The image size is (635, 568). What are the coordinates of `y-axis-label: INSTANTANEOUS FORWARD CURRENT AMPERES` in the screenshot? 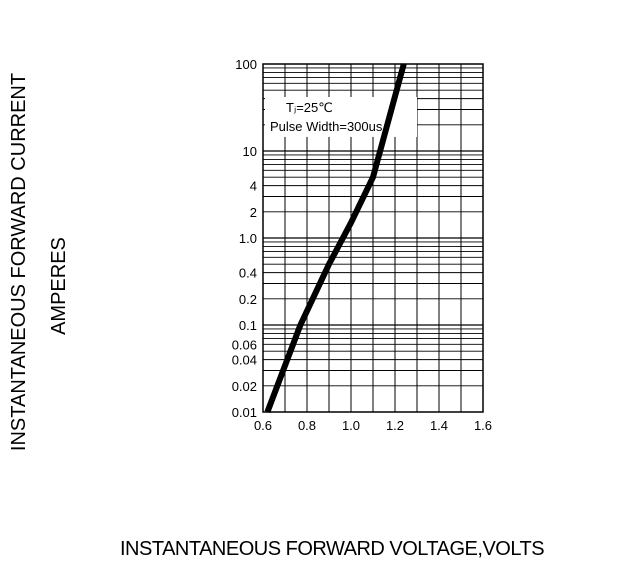 It's located at (45, 284).